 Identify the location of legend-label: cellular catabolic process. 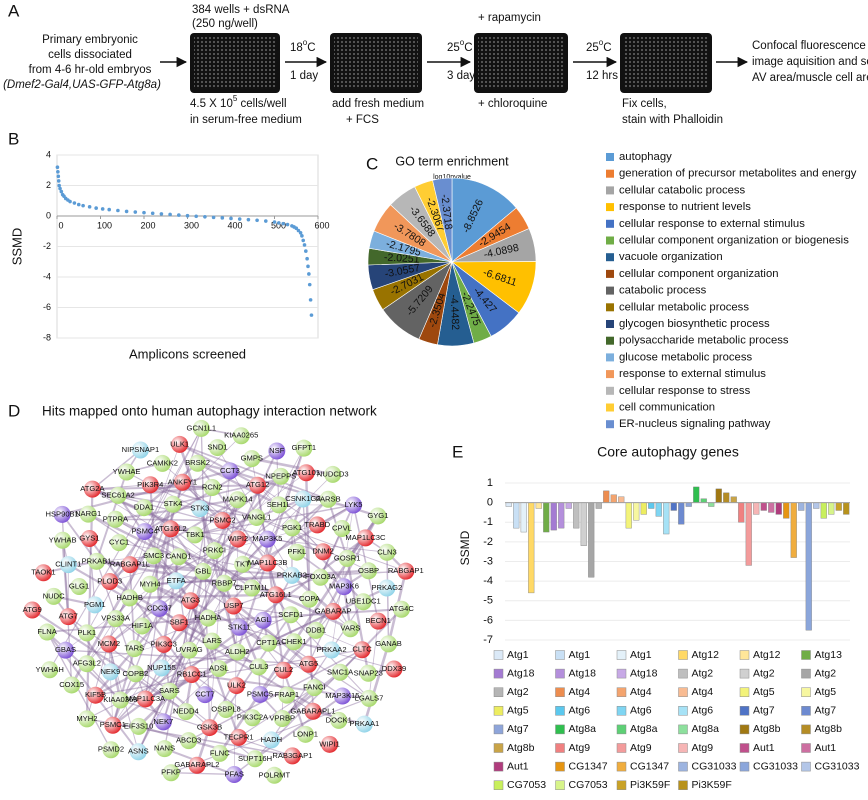
(682, 190).